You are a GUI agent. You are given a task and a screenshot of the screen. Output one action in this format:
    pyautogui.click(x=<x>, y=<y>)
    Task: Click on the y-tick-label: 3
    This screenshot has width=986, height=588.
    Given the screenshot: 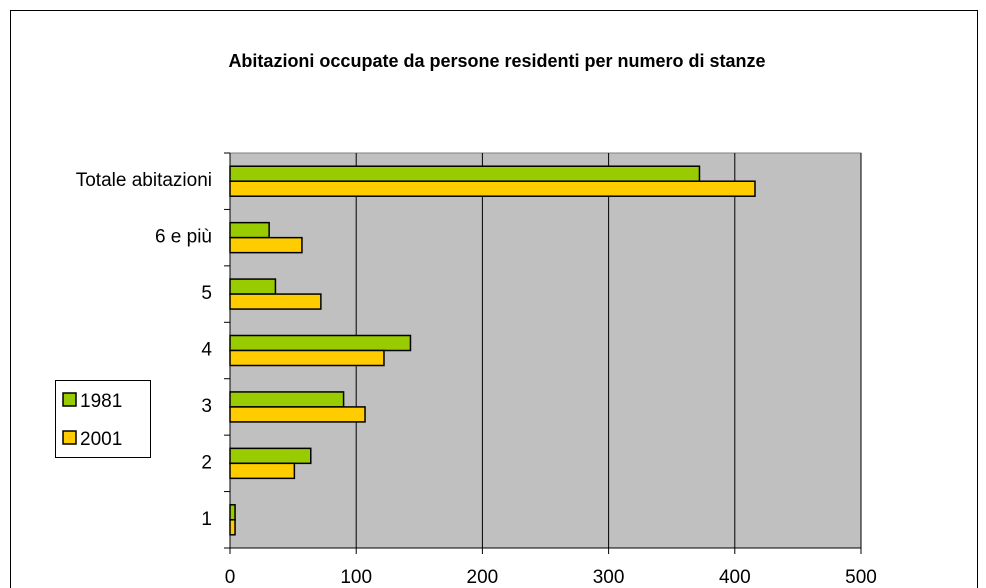 What is the action you would take?
    pyautogui.click(x=206, y=406)
    